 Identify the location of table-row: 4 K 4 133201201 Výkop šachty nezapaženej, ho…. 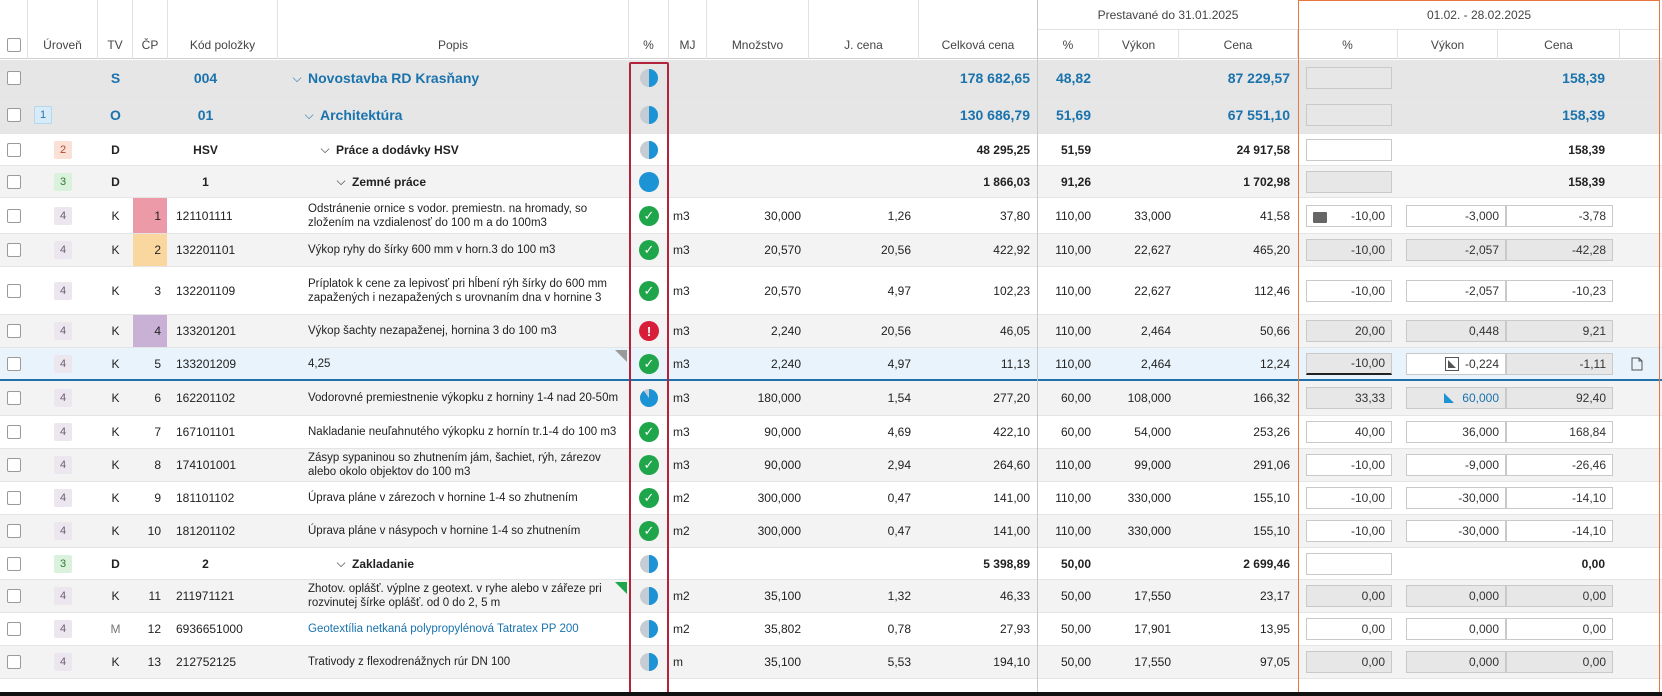
(831, 331).